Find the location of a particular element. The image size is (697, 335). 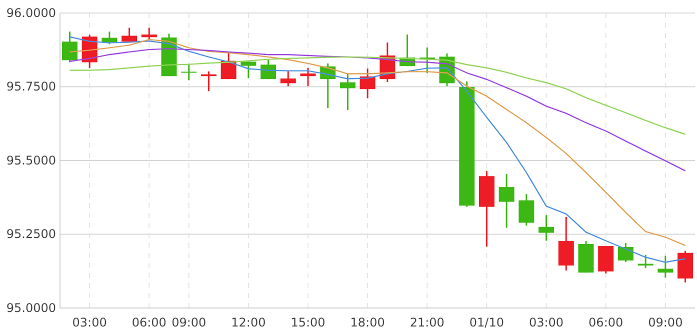

x-tick-label: 01/10 is located at coordinates (486, 323).